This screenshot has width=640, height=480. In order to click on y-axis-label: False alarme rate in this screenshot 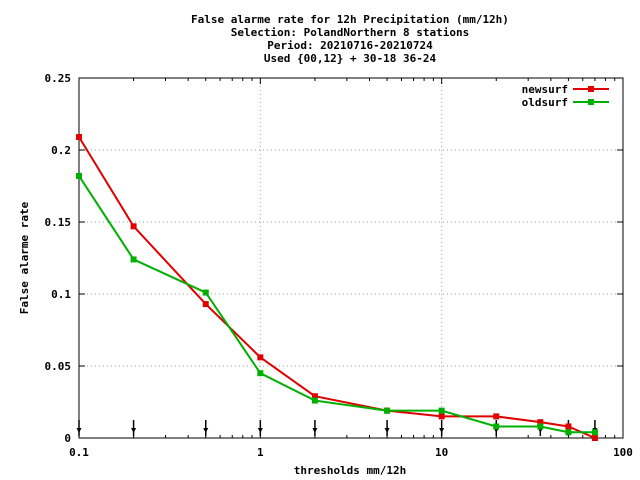, I will do `click(24, 257)`.